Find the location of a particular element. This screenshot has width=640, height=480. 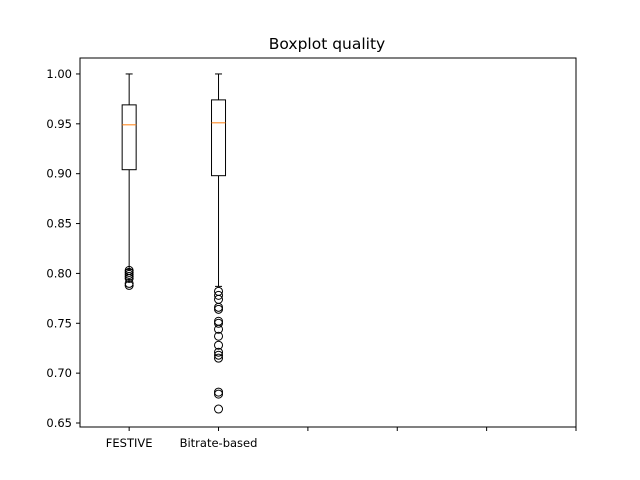

y-tick-label: 0.85 is located at coordinates (59, 224).